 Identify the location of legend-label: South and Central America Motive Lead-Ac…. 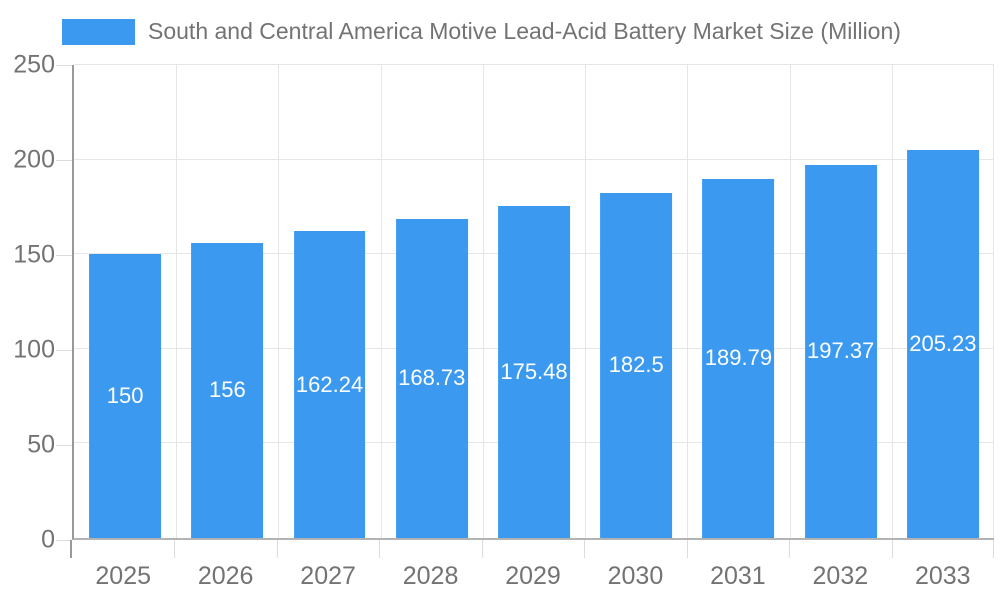
(524, 31).